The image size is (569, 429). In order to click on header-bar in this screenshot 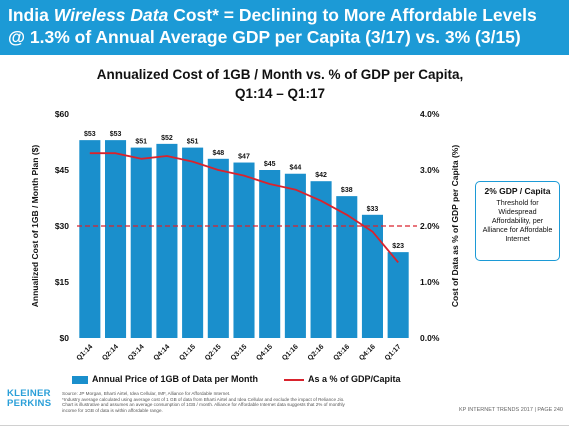, I will do `click(284, 27)`.